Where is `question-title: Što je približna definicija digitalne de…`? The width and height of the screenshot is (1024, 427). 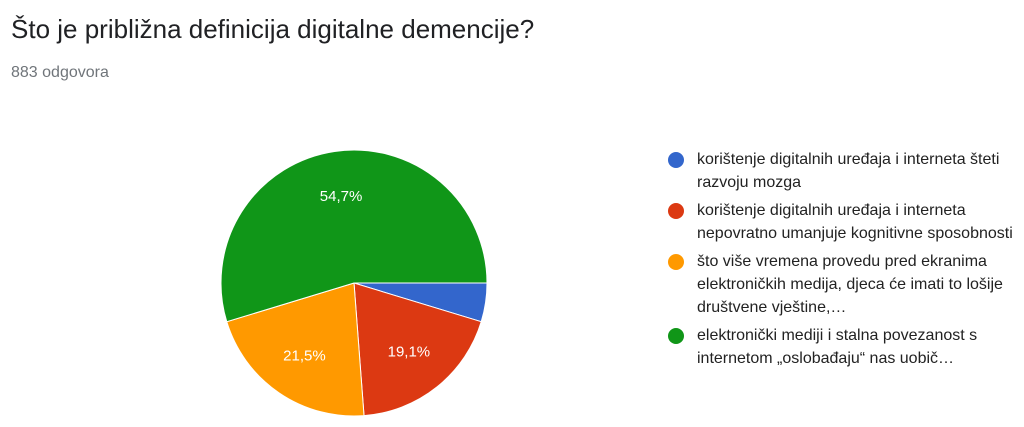
question-title: Što je približna definicija digitalne de… is located at coordinates (273, 29).